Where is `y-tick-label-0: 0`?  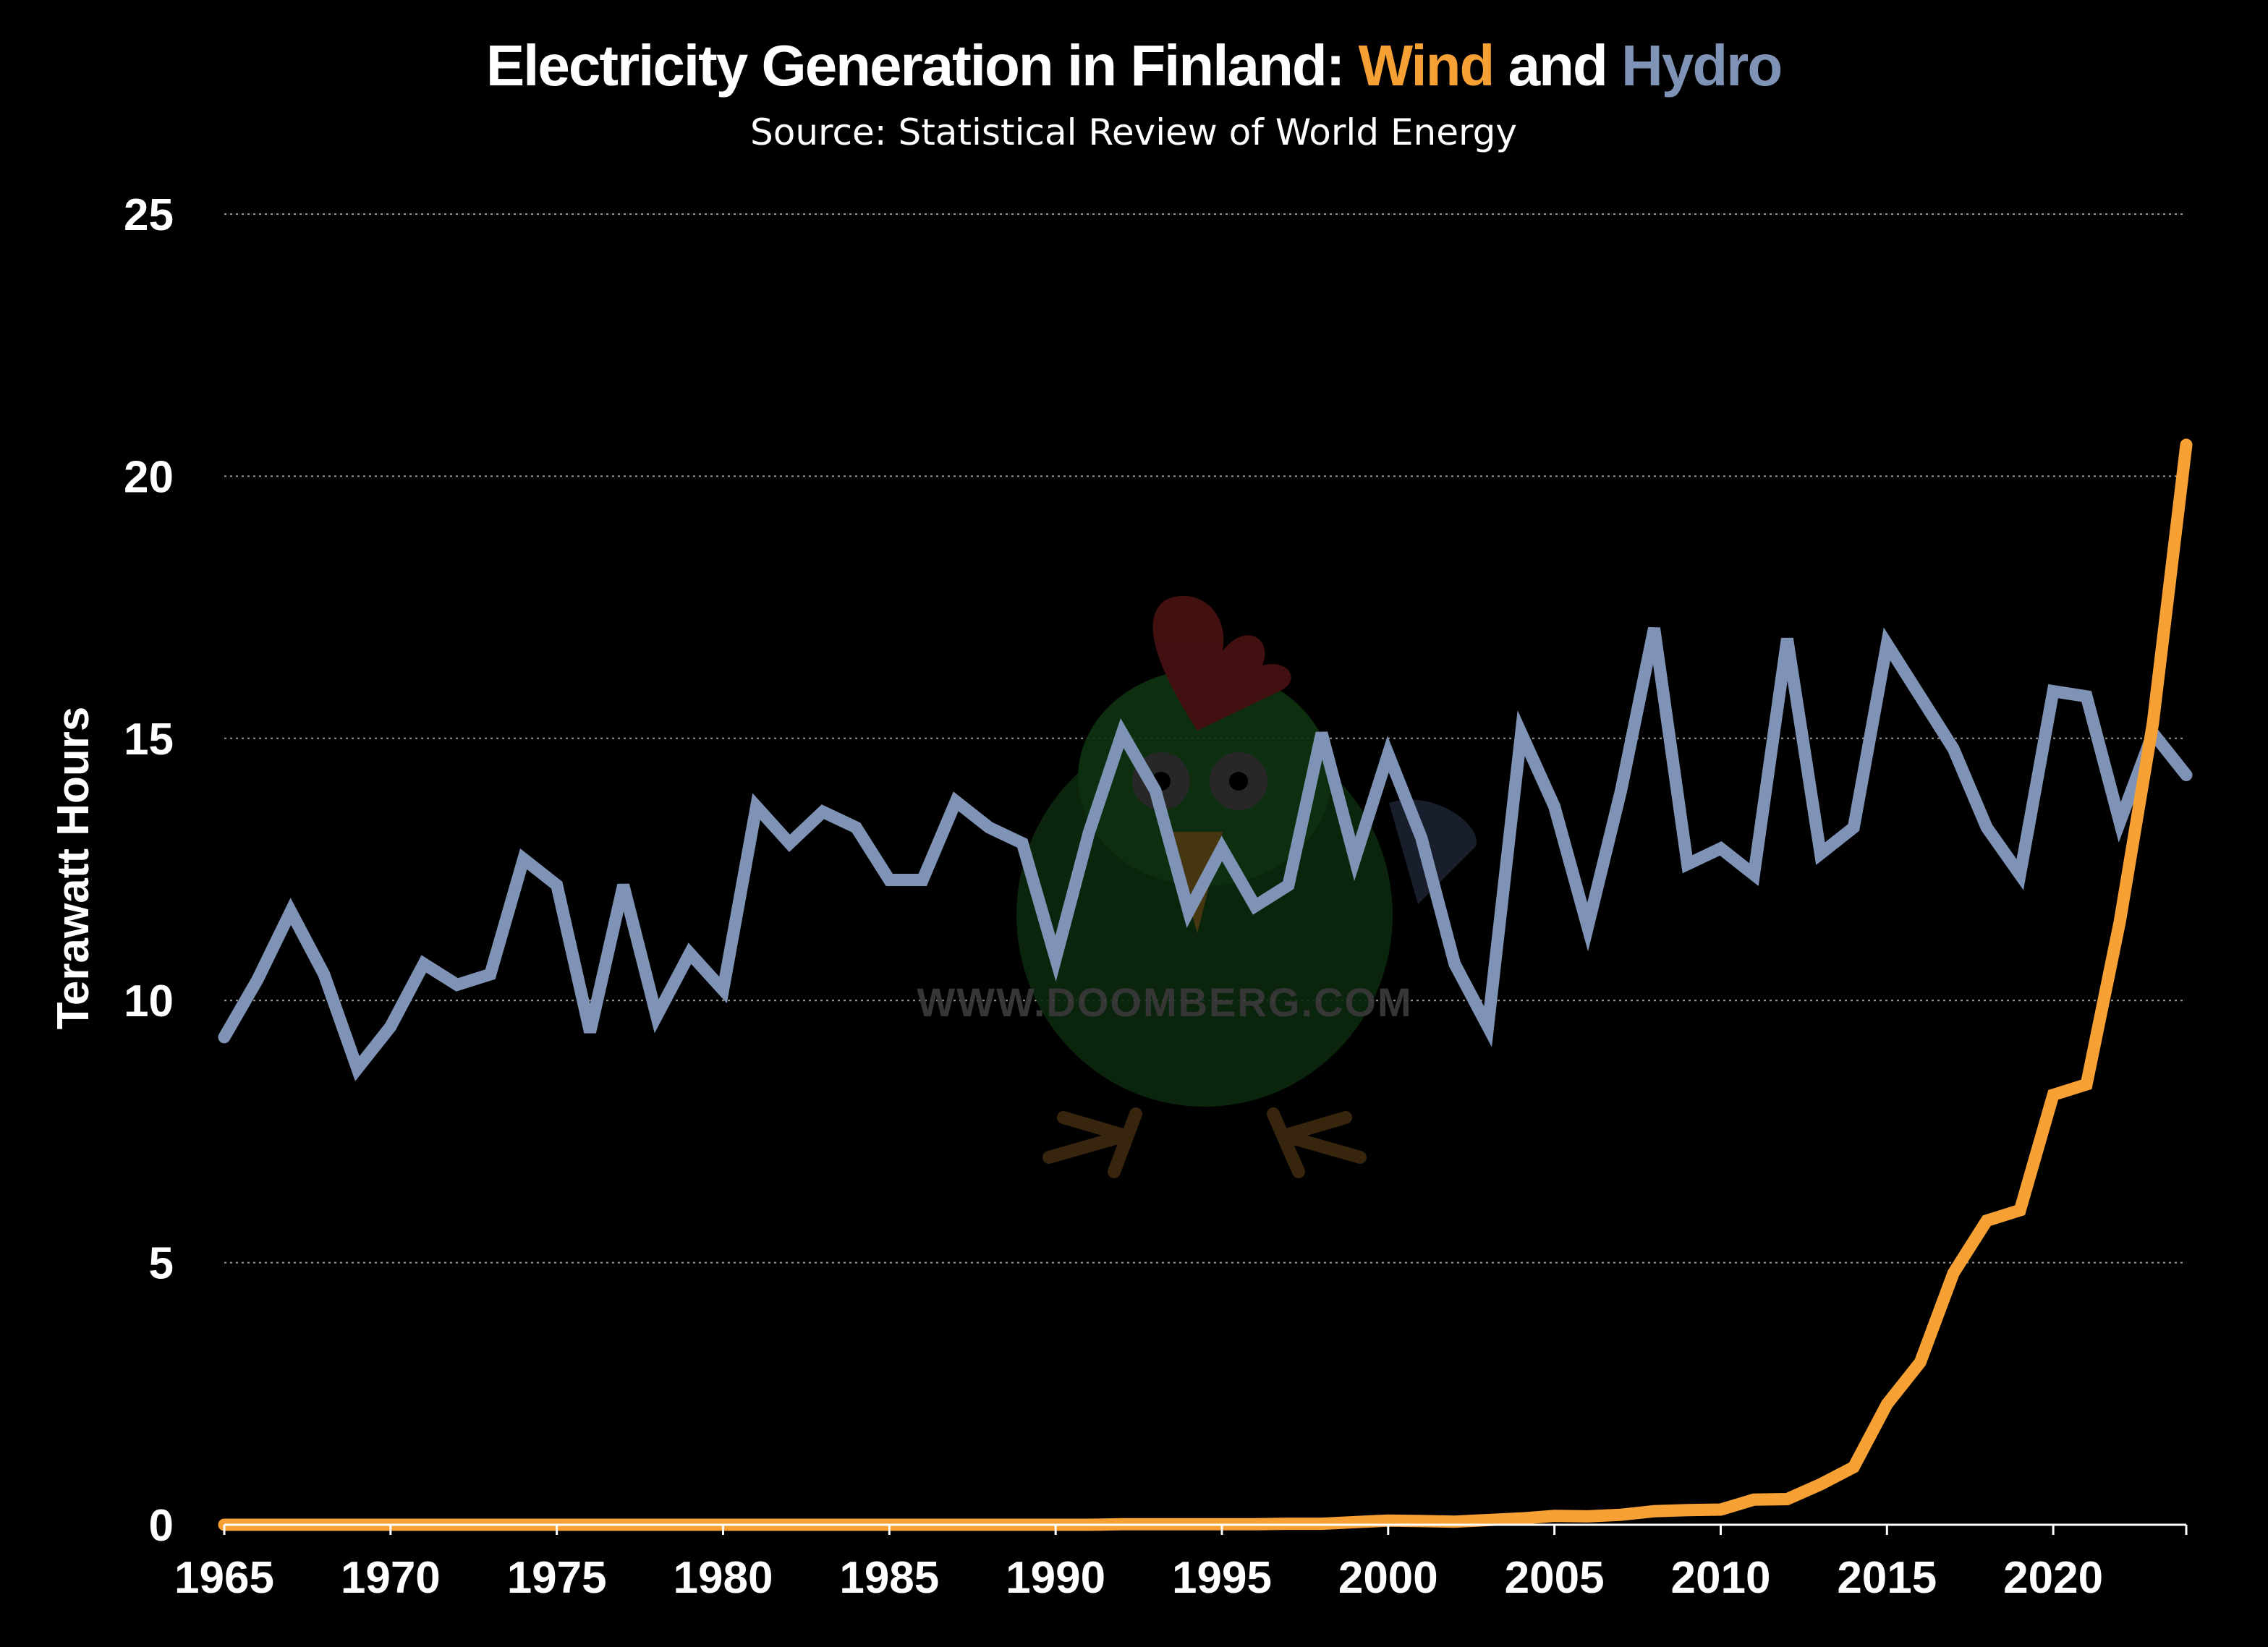 y-tick-label-0: 0 is located at coordinates (161, 1526).